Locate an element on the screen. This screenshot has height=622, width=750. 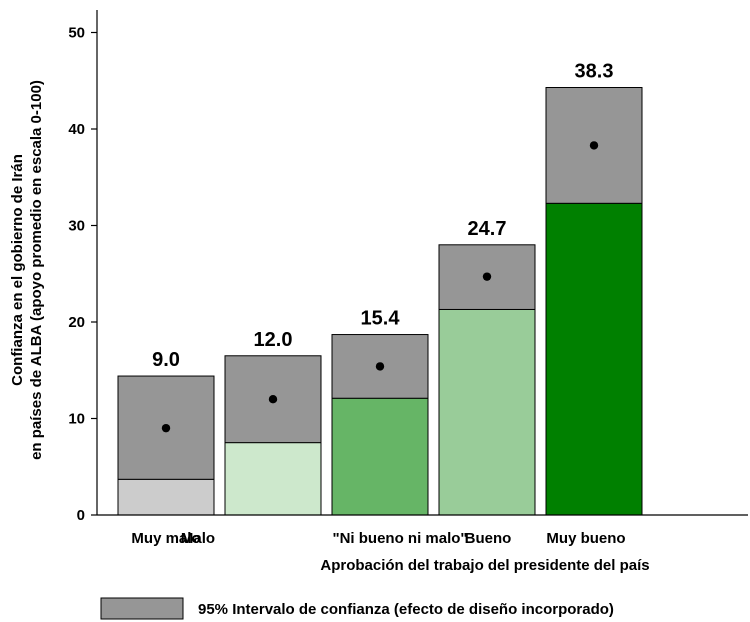
category-label-2: Malo is located at coordinates (198, 538).